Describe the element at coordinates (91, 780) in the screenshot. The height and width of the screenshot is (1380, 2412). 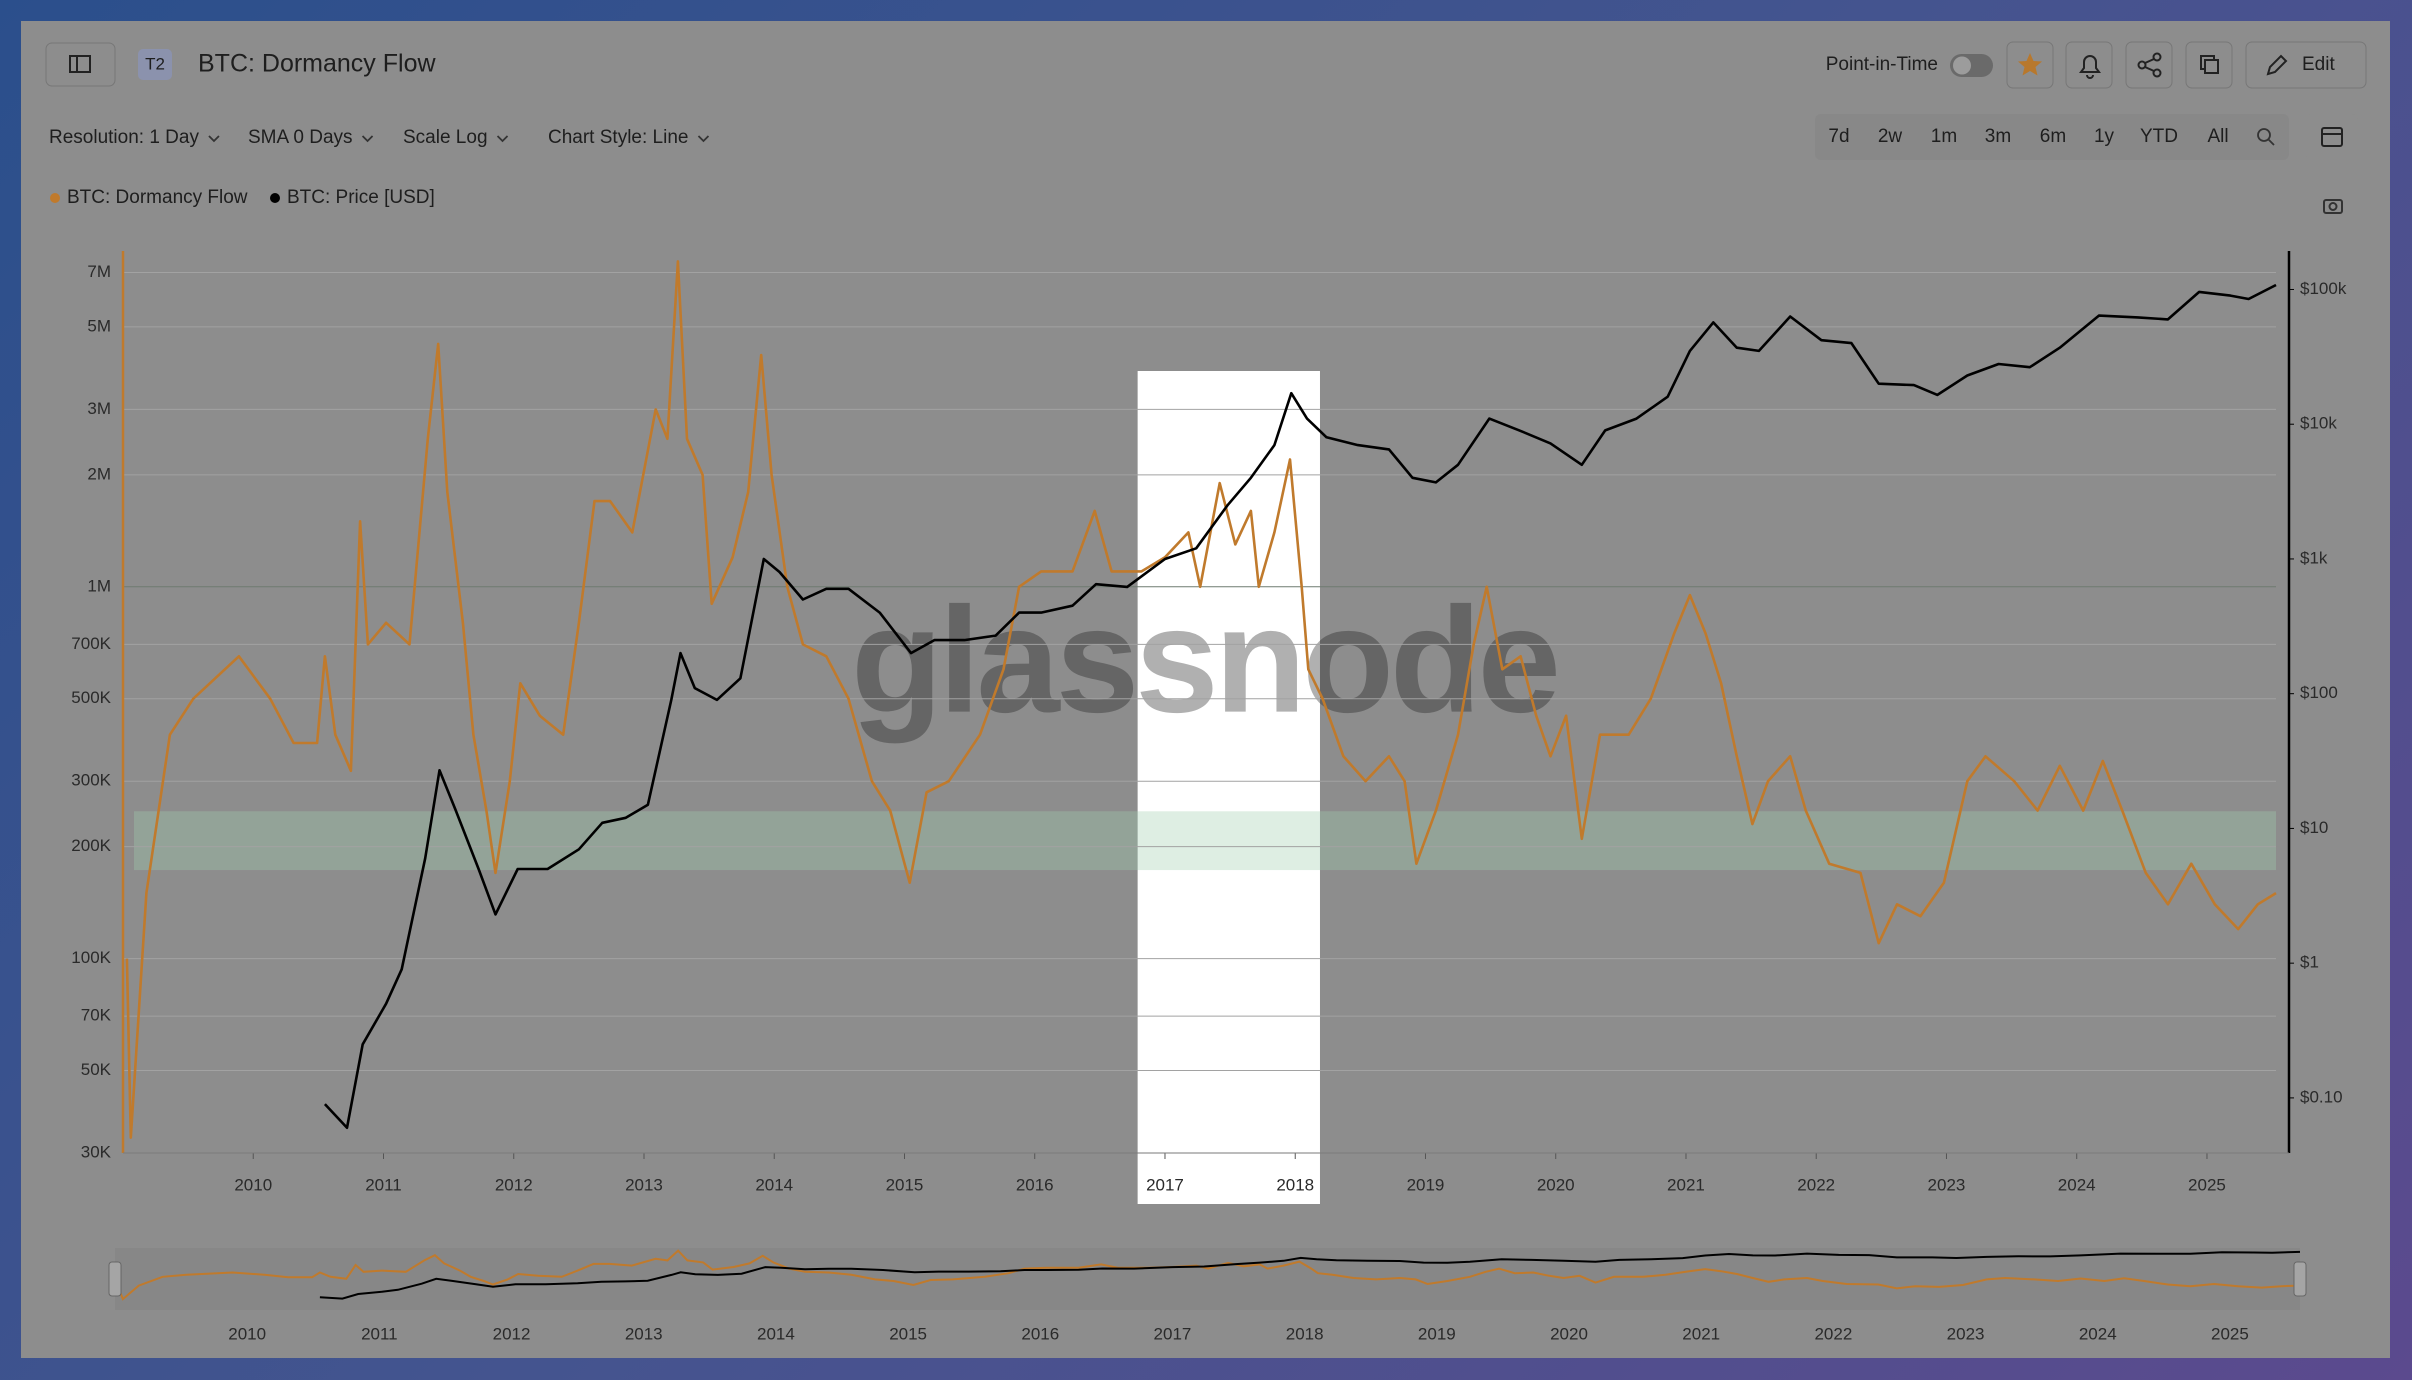
I see `y-tick-label: 300K` at that location.